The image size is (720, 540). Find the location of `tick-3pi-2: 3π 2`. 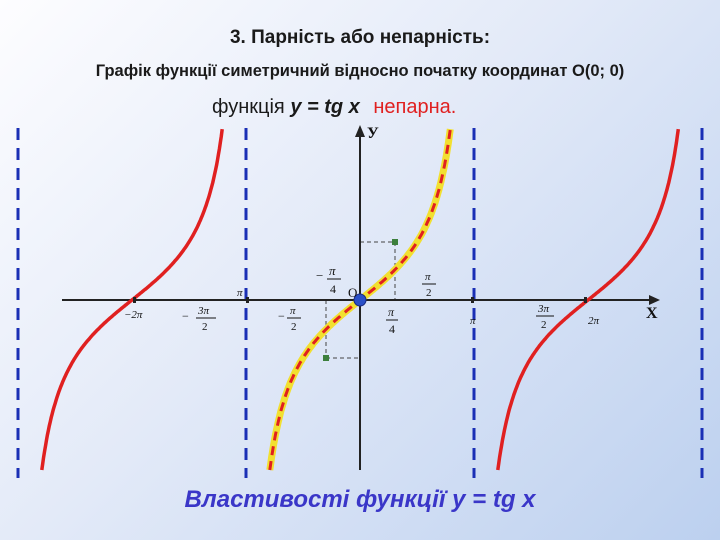

tick-3pi-2: 3π 2 is located at coordinates (545, 317).